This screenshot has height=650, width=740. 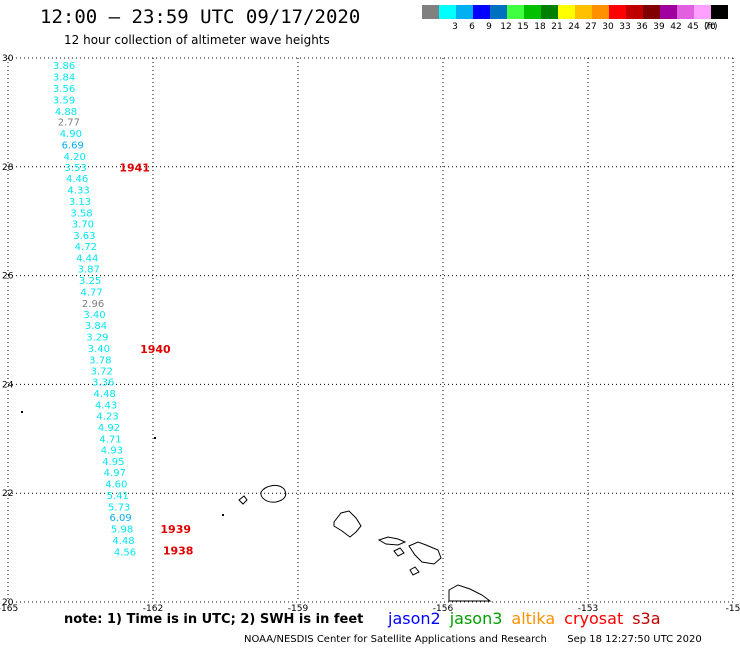 What do you see at coordinates (591, 27) in the screenshot?
I see `scale-label: 27` at bounding box center [591, 27].